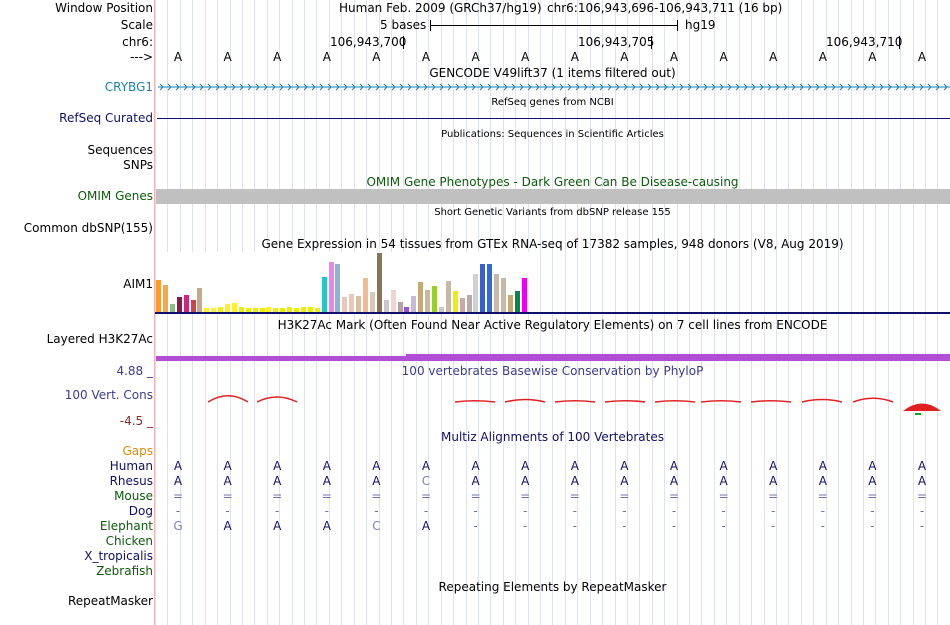  Describe the element at coordinates (553, 118) in the screenshot. I see `refseq-feature-line` at that location.